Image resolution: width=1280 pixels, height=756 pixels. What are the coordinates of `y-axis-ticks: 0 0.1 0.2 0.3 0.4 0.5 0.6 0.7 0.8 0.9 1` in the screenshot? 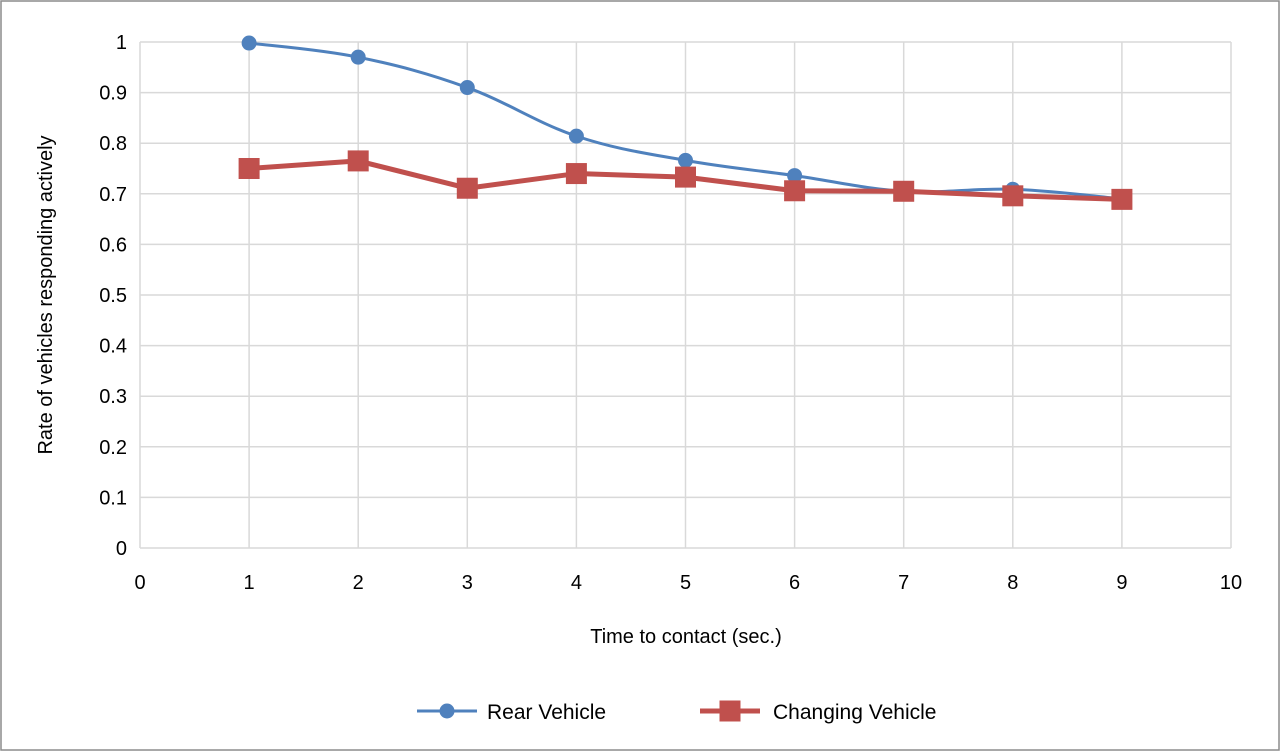 It's located at (113, 296).